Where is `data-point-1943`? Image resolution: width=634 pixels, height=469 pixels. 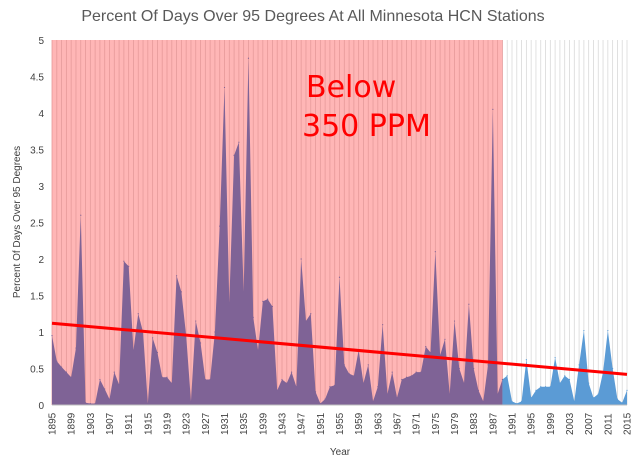 data-point-1943 is located at coordinates (282, 379).